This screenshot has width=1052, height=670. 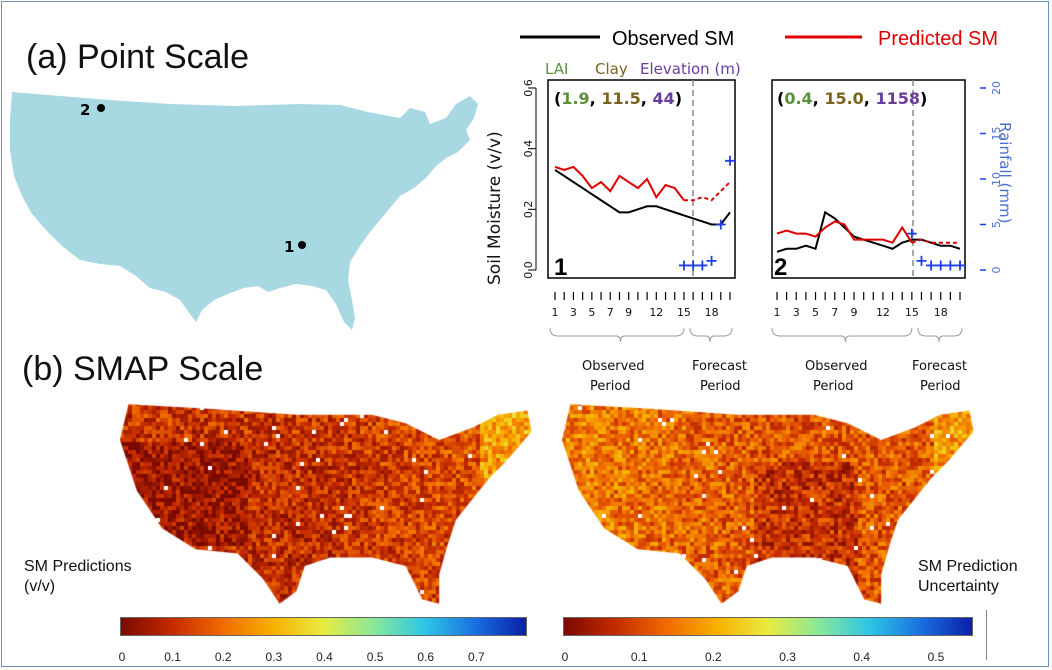 I want to click on y-tick-label: 0.0, so click(x=528, y=270).